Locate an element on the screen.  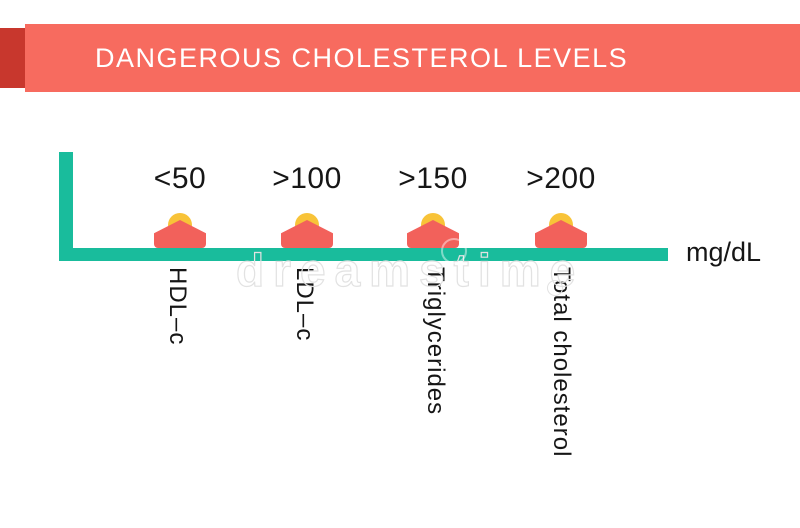
title-banner: DANGEROUS CHOLESTEROL LEVELS is located at coordinates (412, 58).